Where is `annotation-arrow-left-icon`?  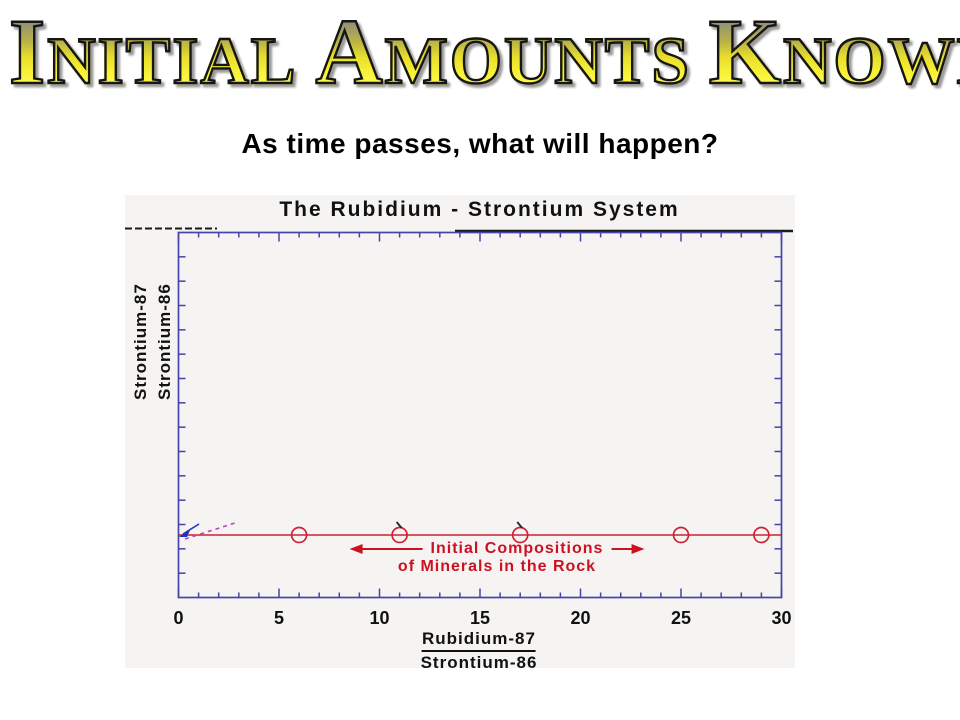 annotation-arrow-left-icon is located at coordinates (386, 549).